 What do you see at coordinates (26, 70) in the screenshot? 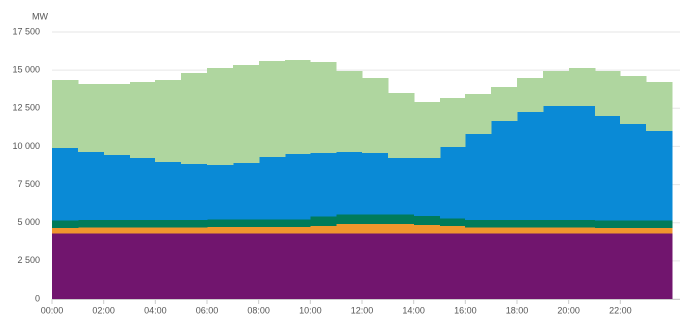
I see `y-tick-label: 15 000` at bounding box center [26, 70].